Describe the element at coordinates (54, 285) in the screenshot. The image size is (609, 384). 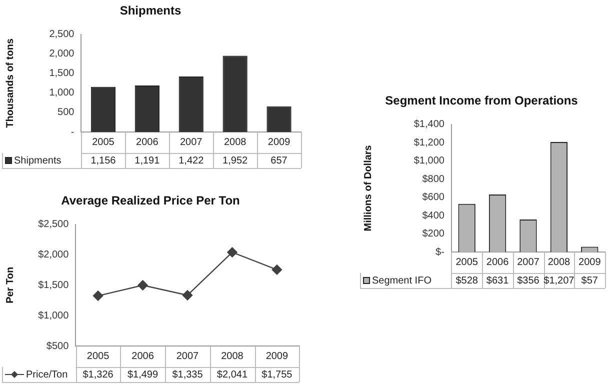
I see `y-tick-label: $1,500` at that location.